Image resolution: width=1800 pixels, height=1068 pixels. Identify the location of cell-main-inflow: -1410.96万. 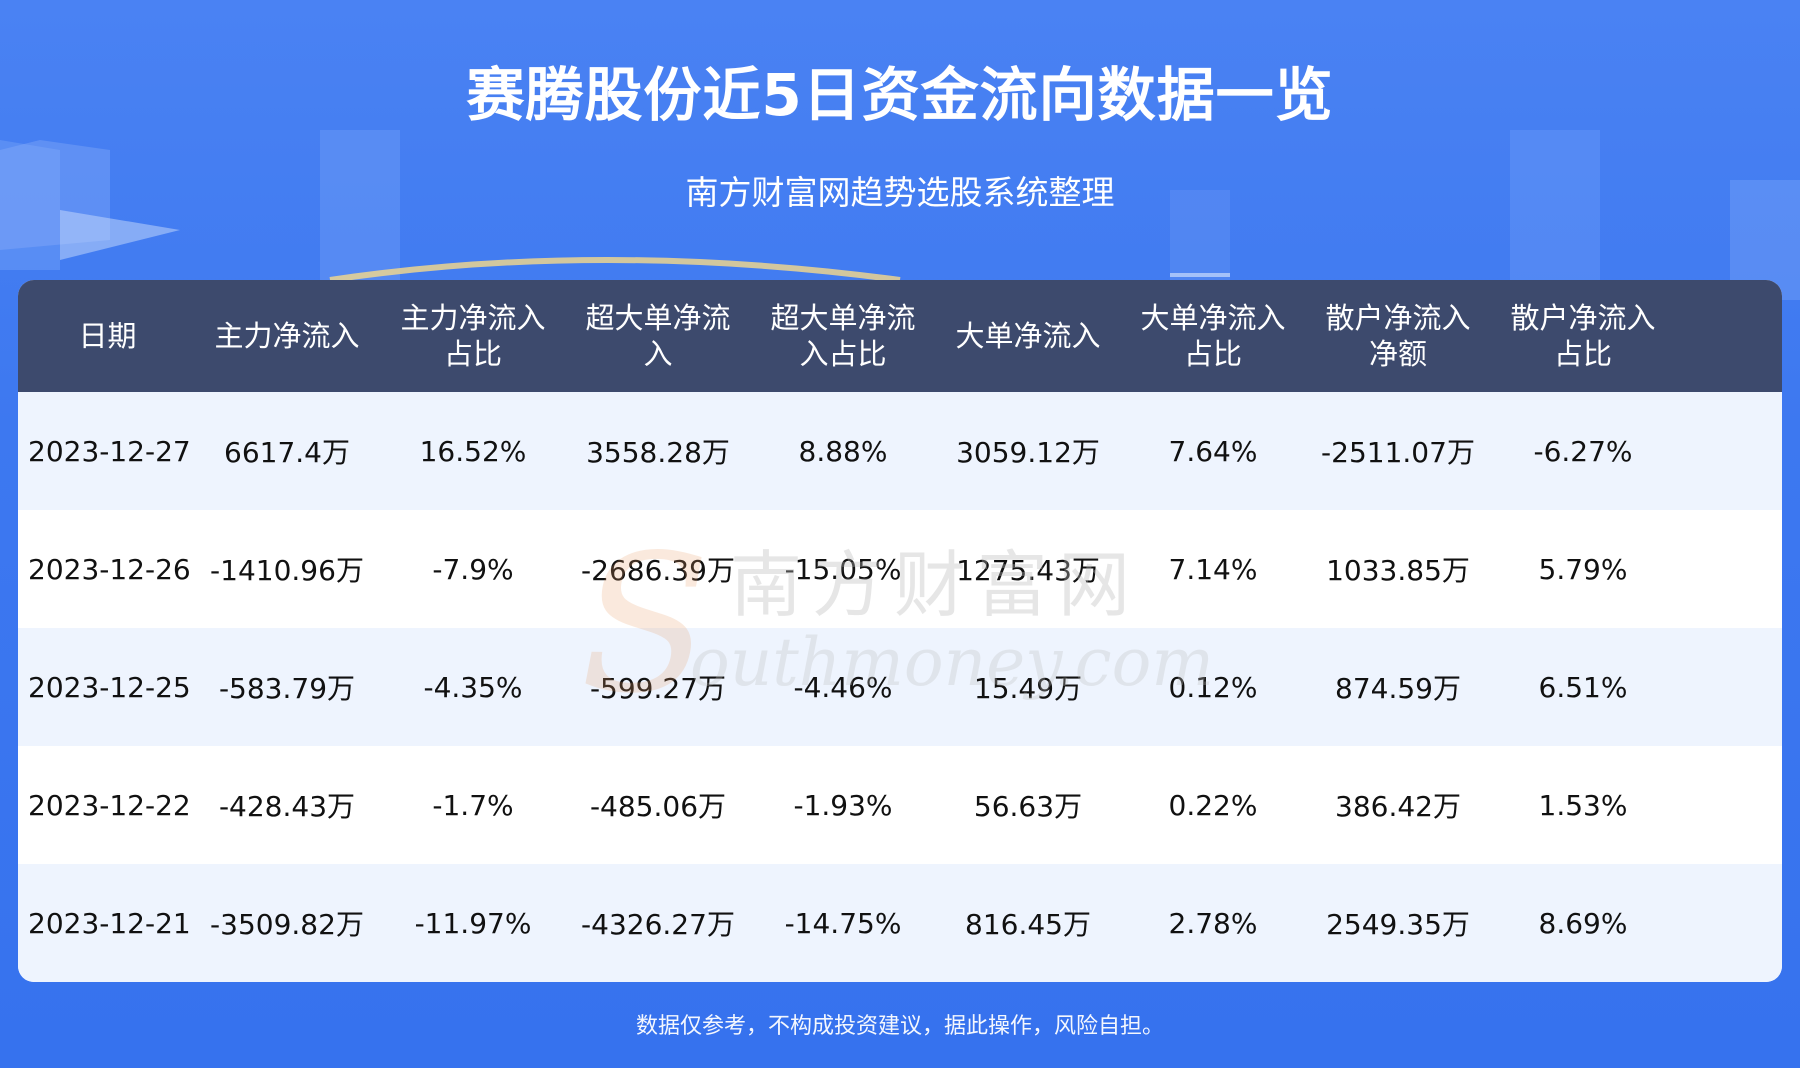
(287, 570).